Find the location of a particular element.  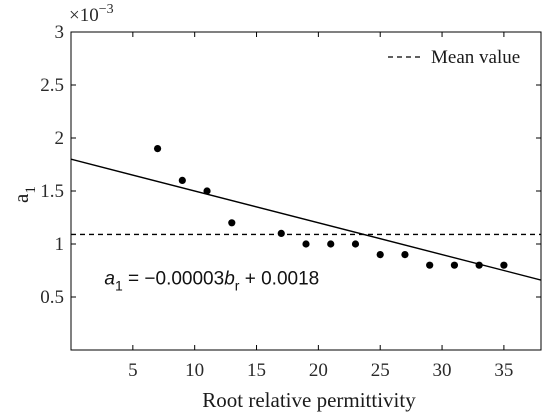

y-tick-label: 2 is located at coordinates (60, 138).